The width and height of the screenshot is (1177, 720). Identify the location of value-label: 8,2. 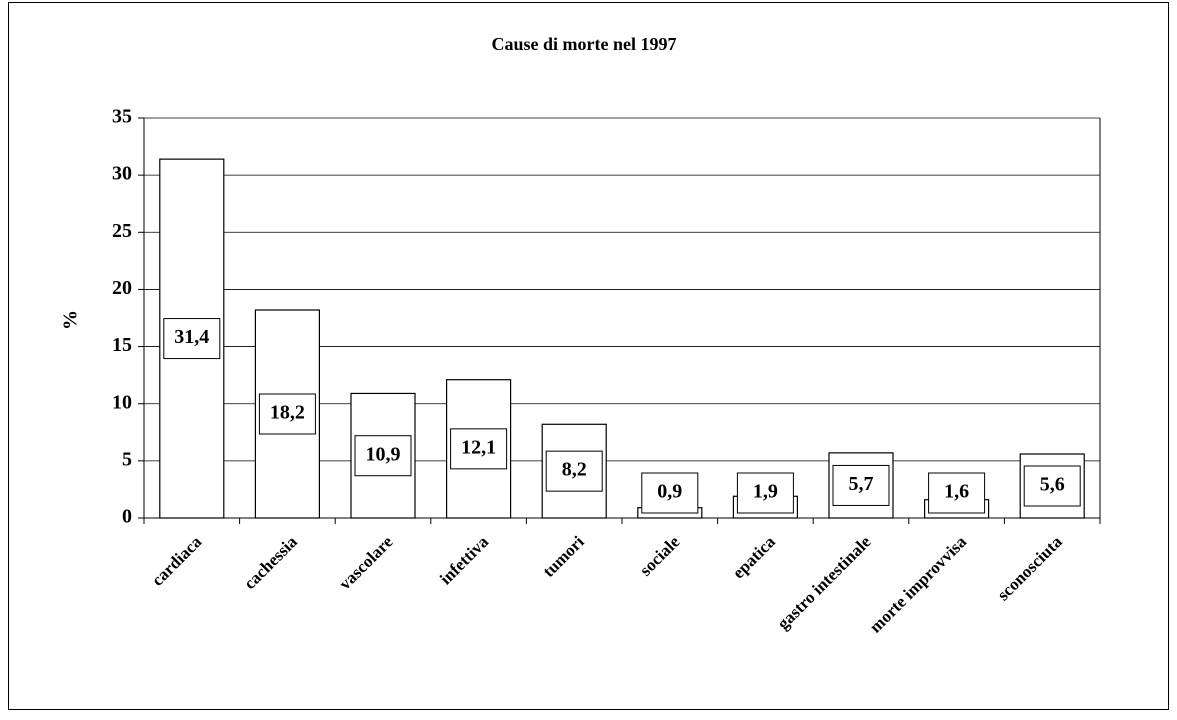
(574, 470).